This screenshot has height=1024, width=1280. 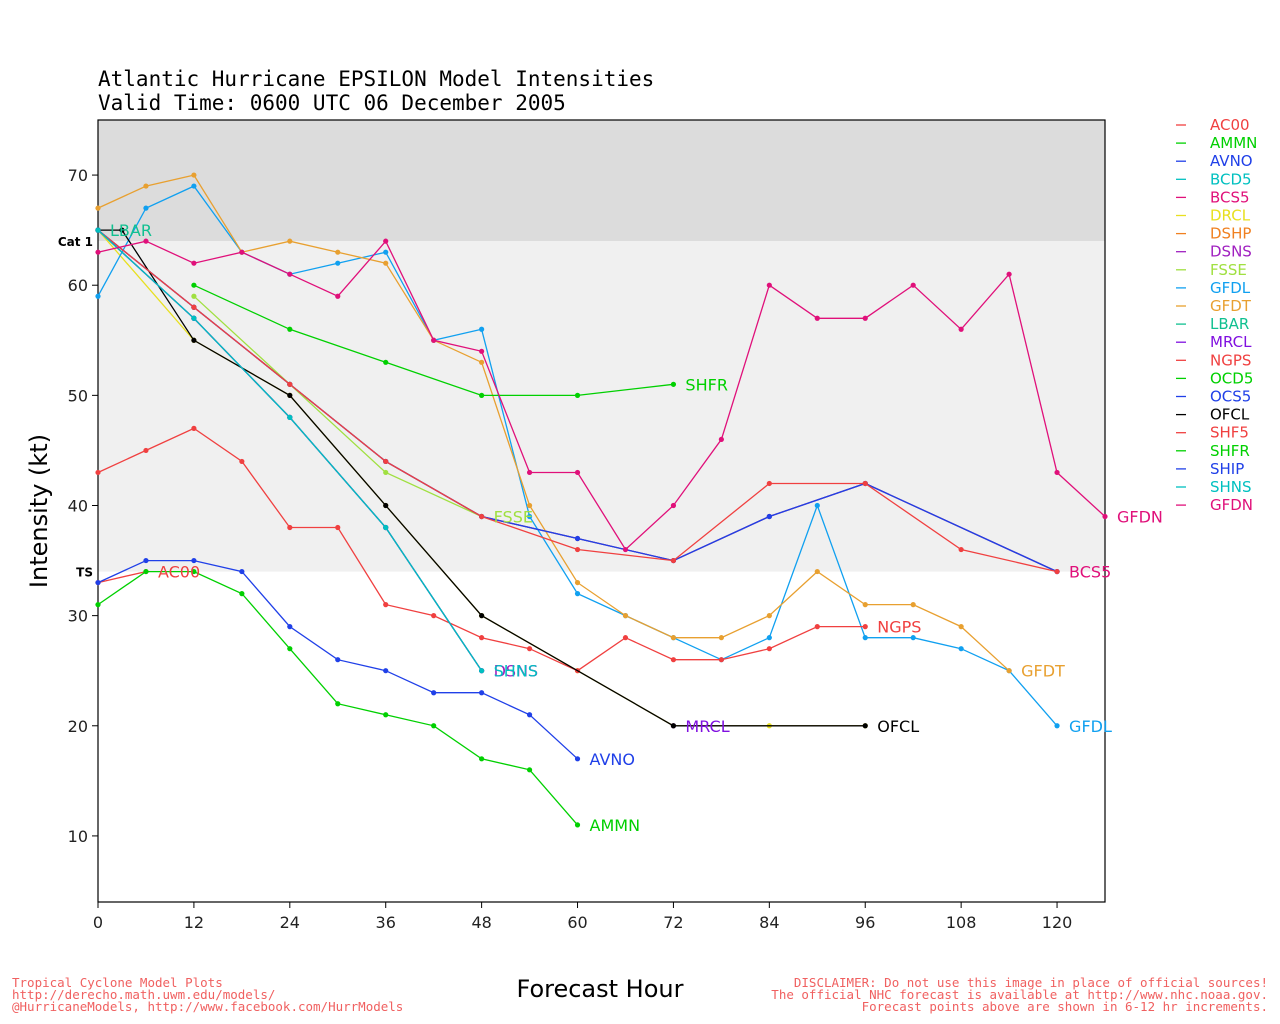 What do you see at coordinates (98, 230) in the screenshot?
I see `point-shns` at bounding box center [98, 230].